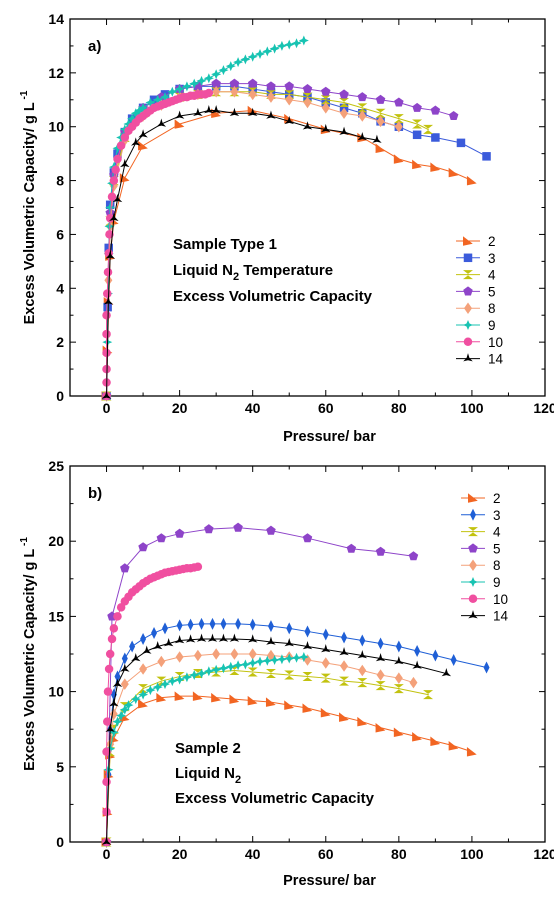  What do you see at coordinates (399, 854) in the screenshot?
I see `x-tick-label: 80` at bounding box center [399, 854].